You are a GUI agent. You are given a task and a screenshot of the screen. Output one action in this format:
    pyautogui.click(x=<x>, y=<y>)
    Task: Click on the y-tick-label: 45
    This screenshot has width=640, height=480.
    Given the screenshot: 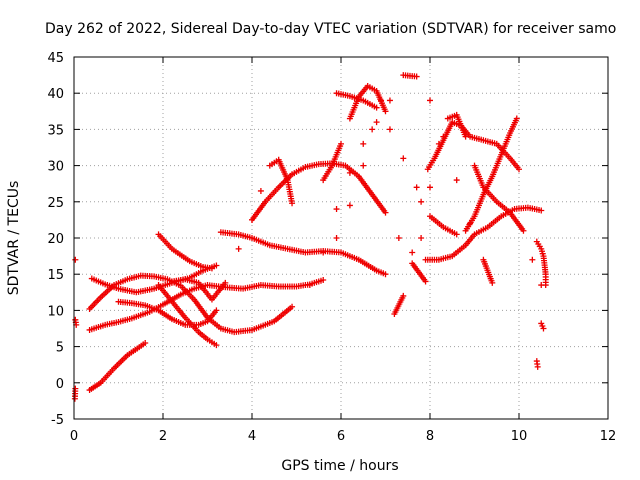 What is the action you would take?
    pyautogui.click(x=55, y=58)
    